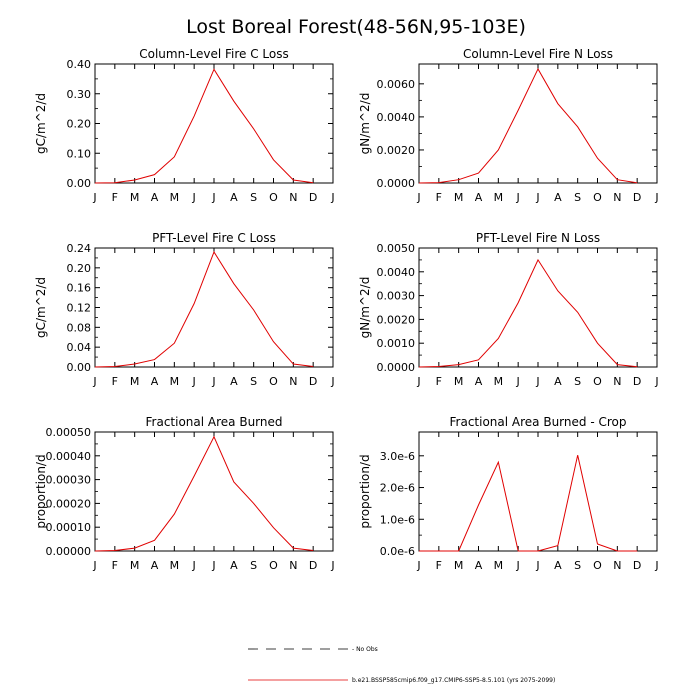 The image size is (700, 700). I want to click on y-tick-label: 0.00020, so click(69, 503).